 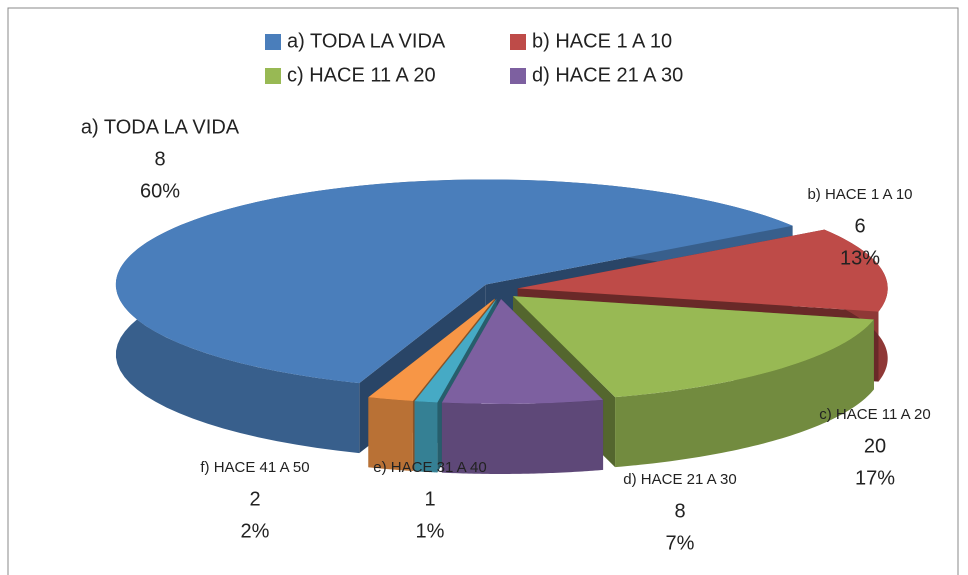 What do you see at coordinates (859, 226) in the screenshot?
I see `data-label-count: 6` at bounding box center [859, 226].